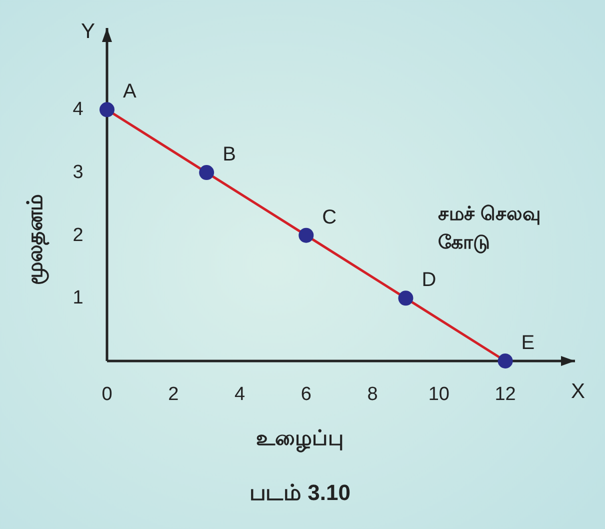 Image resolution: width=605 pixels, height=529 pixels. I want to click on x-tick-label: 4, so click(240, 394).